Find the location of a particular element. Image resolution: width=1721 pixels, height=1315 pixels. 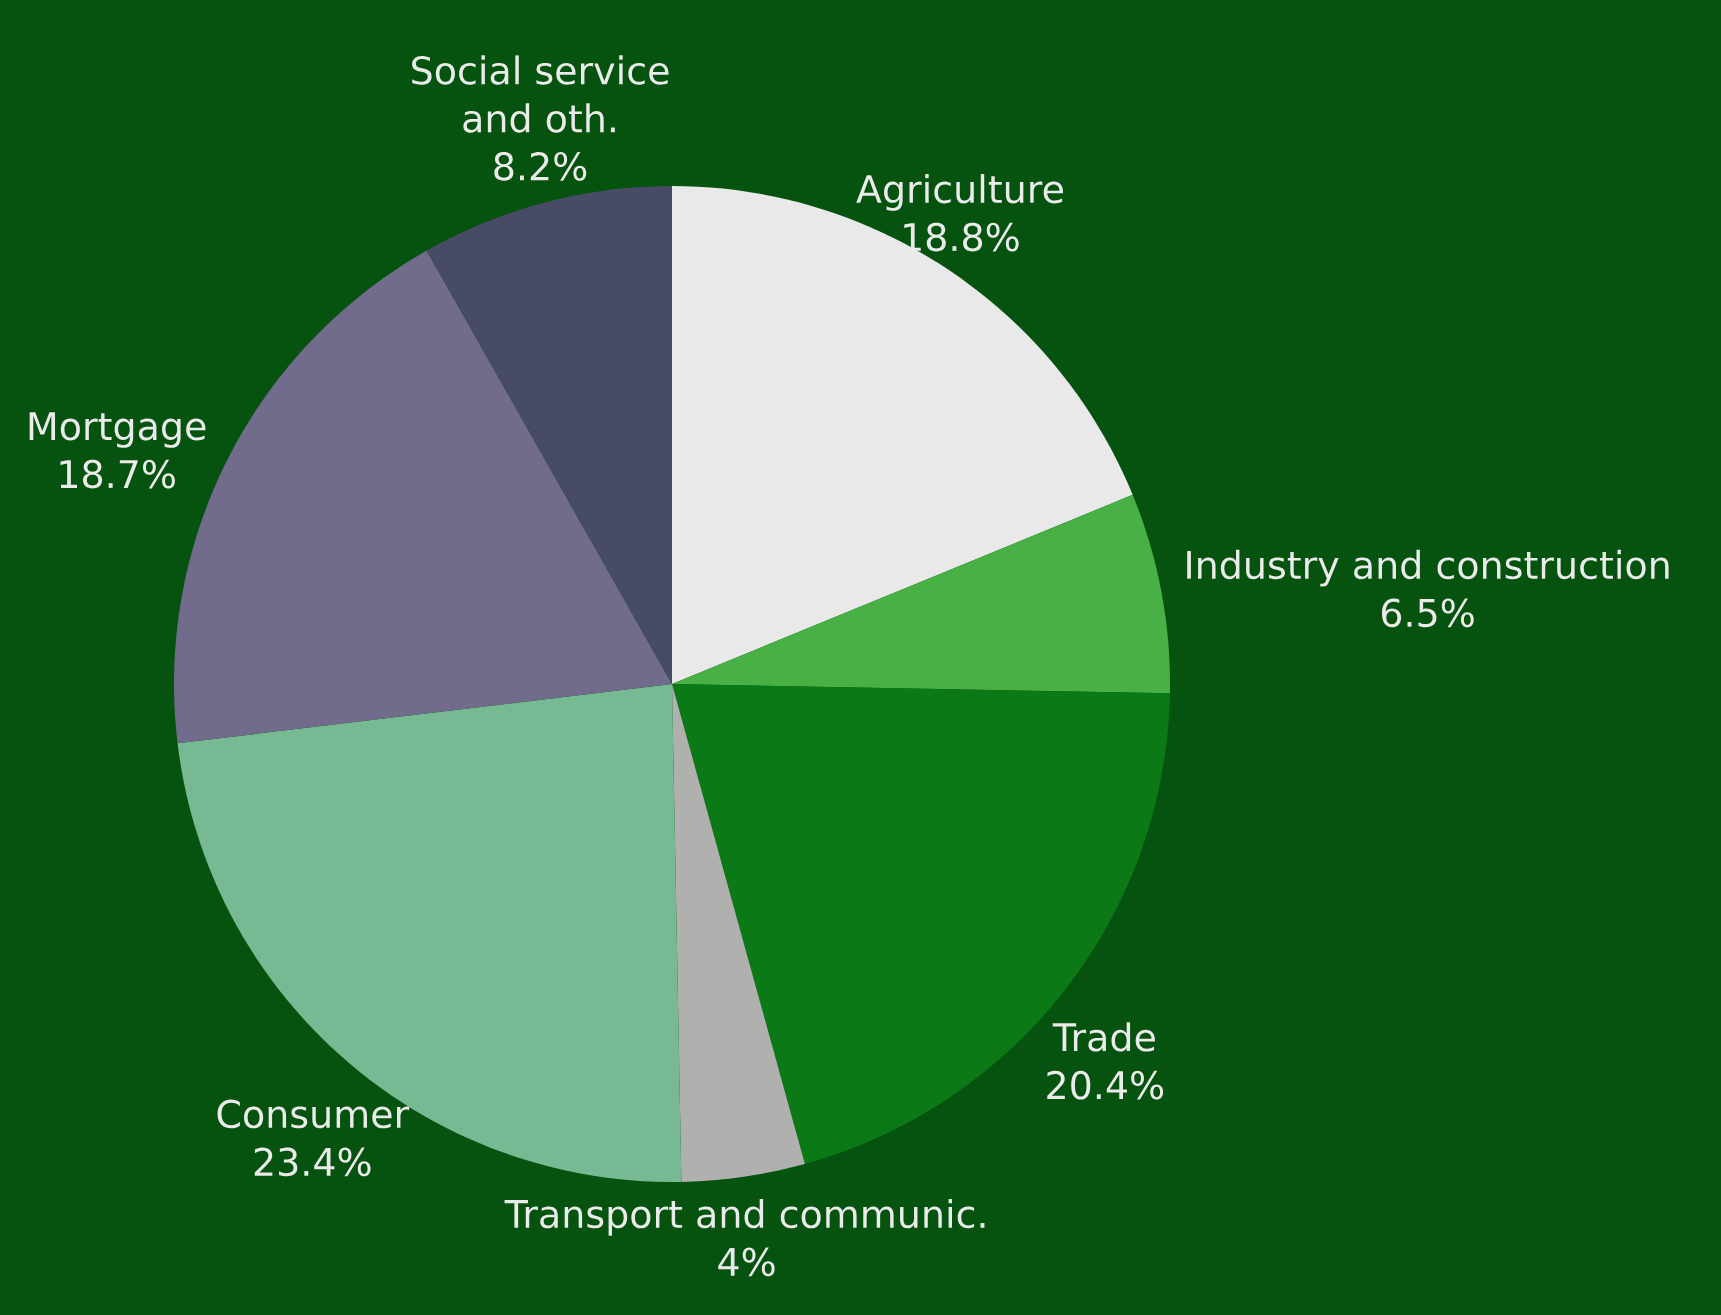

slice-label: Mortgage is located at coordinates (117, 430).